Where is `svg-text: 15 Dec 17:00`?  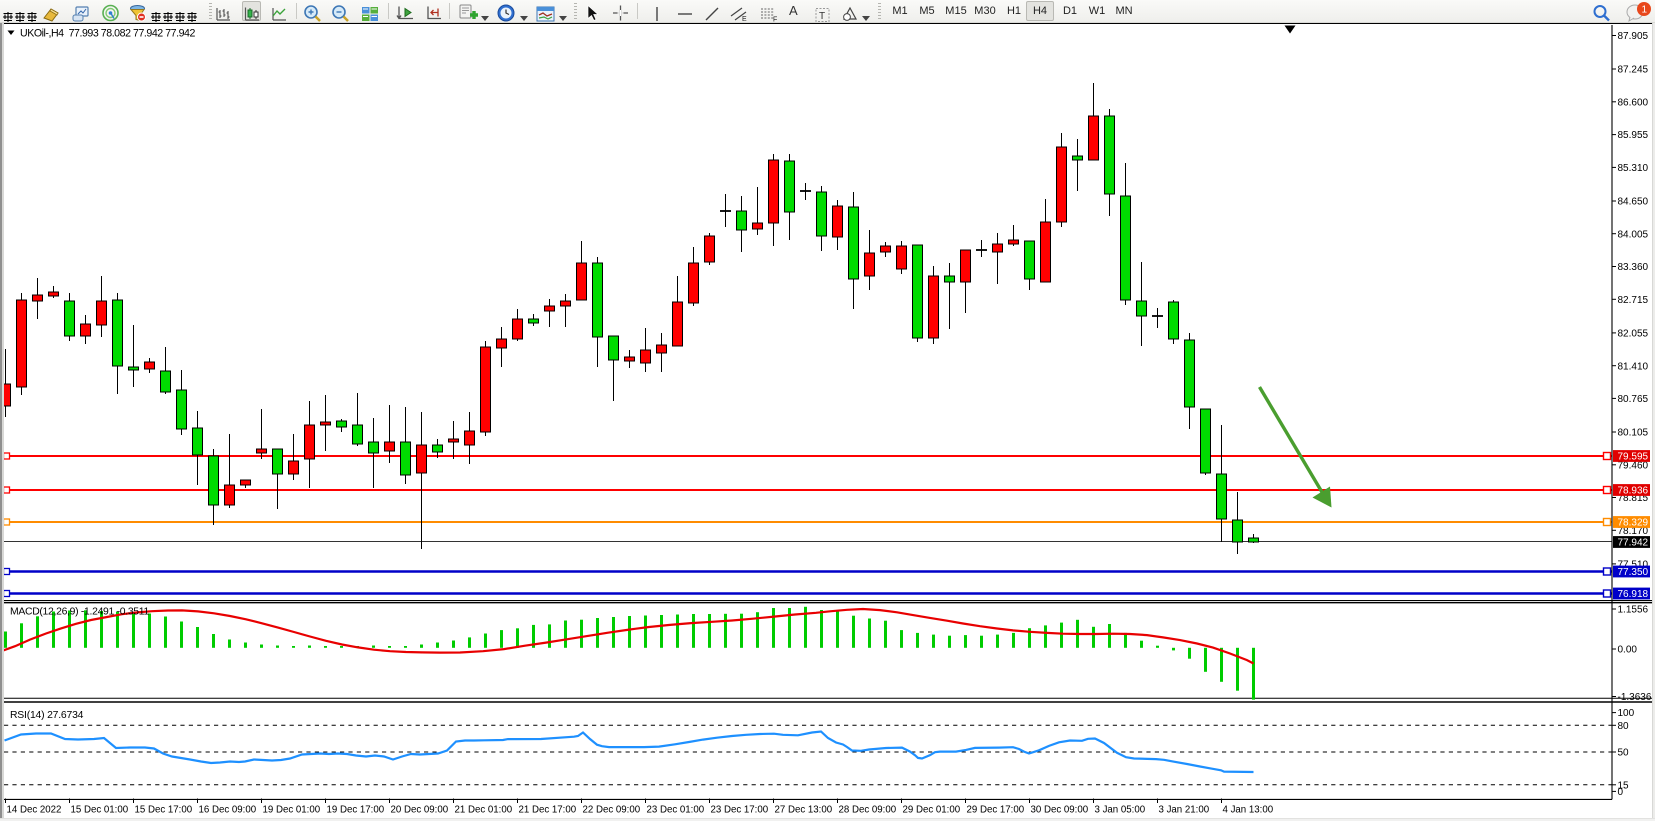
svg-text: 15 Dec 17:00 is located at coordinates (164, 810).